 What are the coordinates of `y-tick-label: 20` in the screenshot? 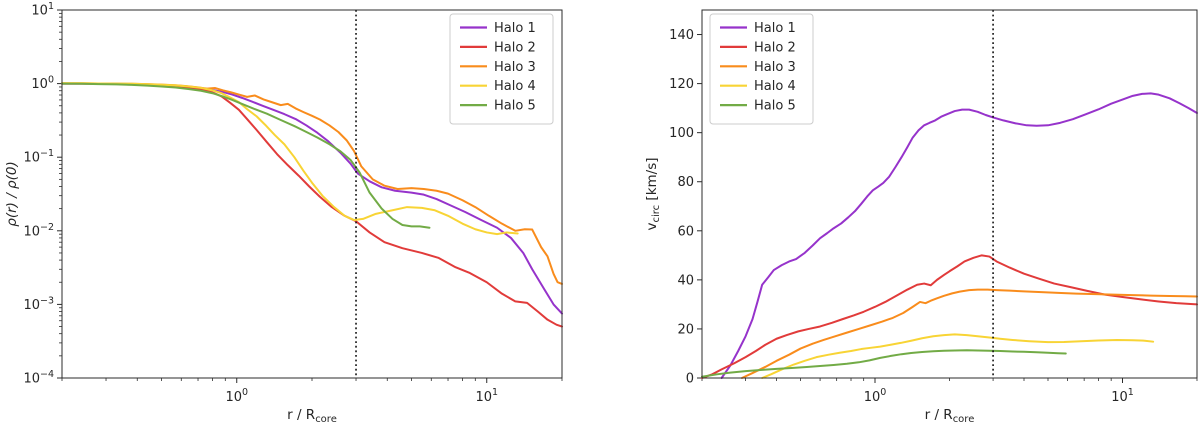 It's located at (685, 329).